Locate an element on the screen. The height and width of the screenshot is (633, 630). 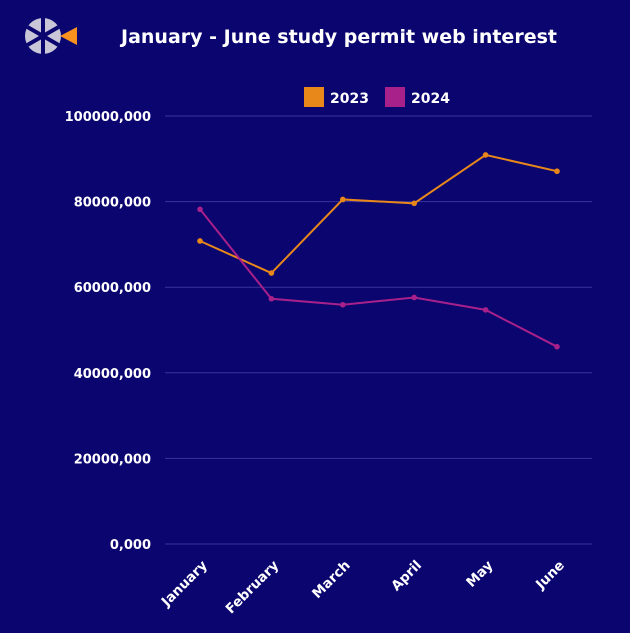
x-tick-label: June is located at coordinates (550, 576).